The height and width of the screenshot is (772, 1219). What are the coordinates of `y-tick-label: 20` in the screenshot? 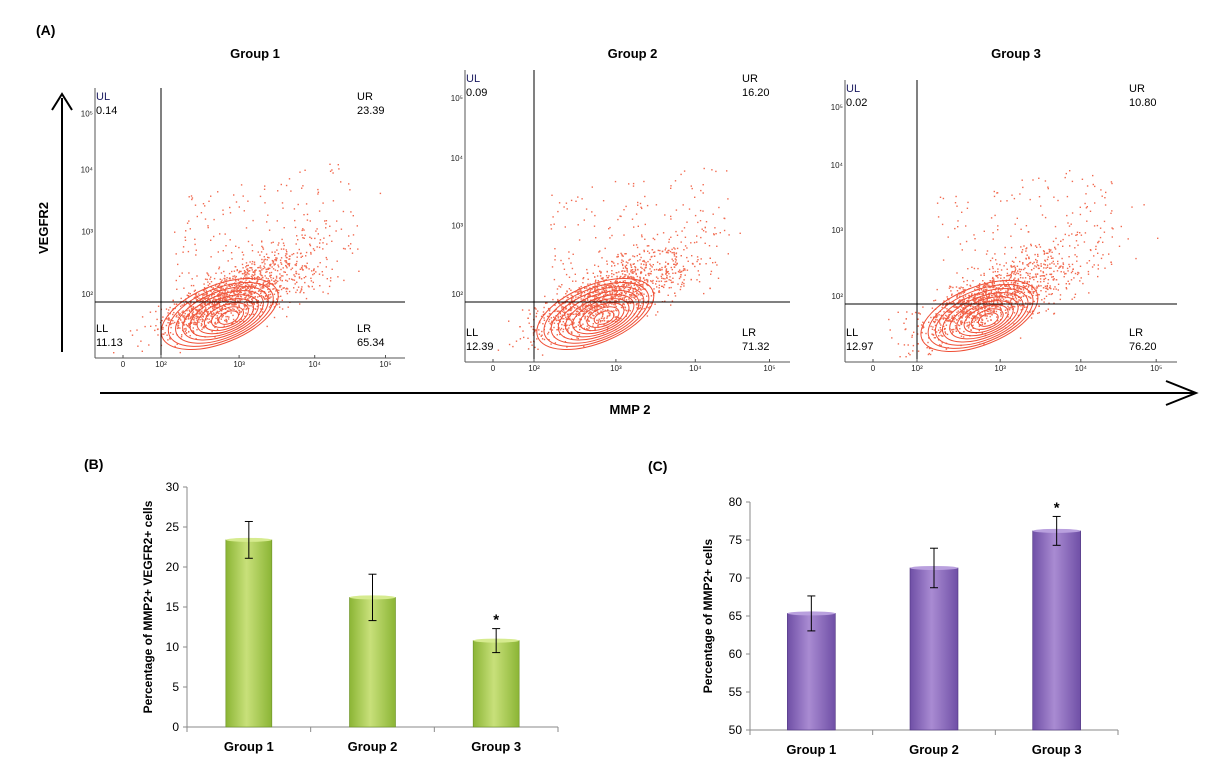 It's located at (173, 567).